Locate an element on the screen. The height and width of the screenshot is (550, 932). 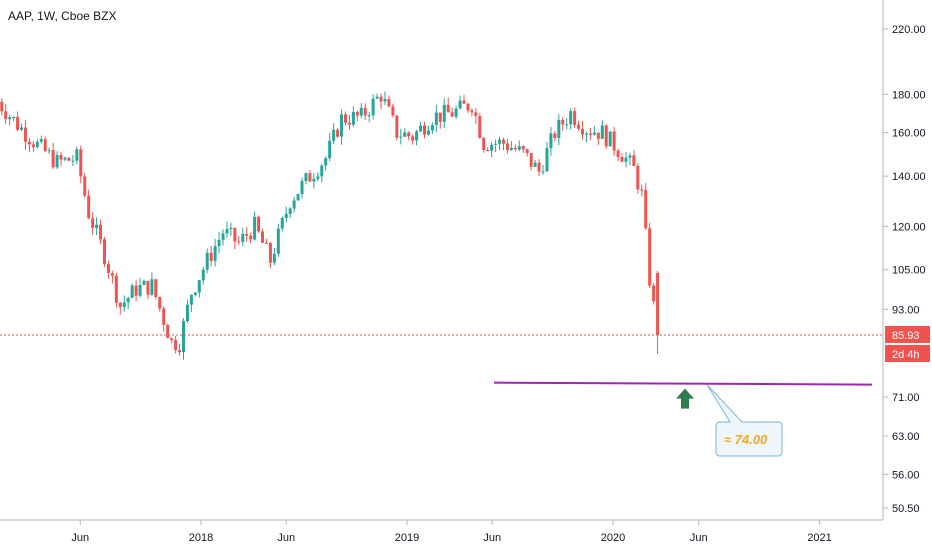
time-tick-label-1: 2018 is located at coordinates (201, 538).